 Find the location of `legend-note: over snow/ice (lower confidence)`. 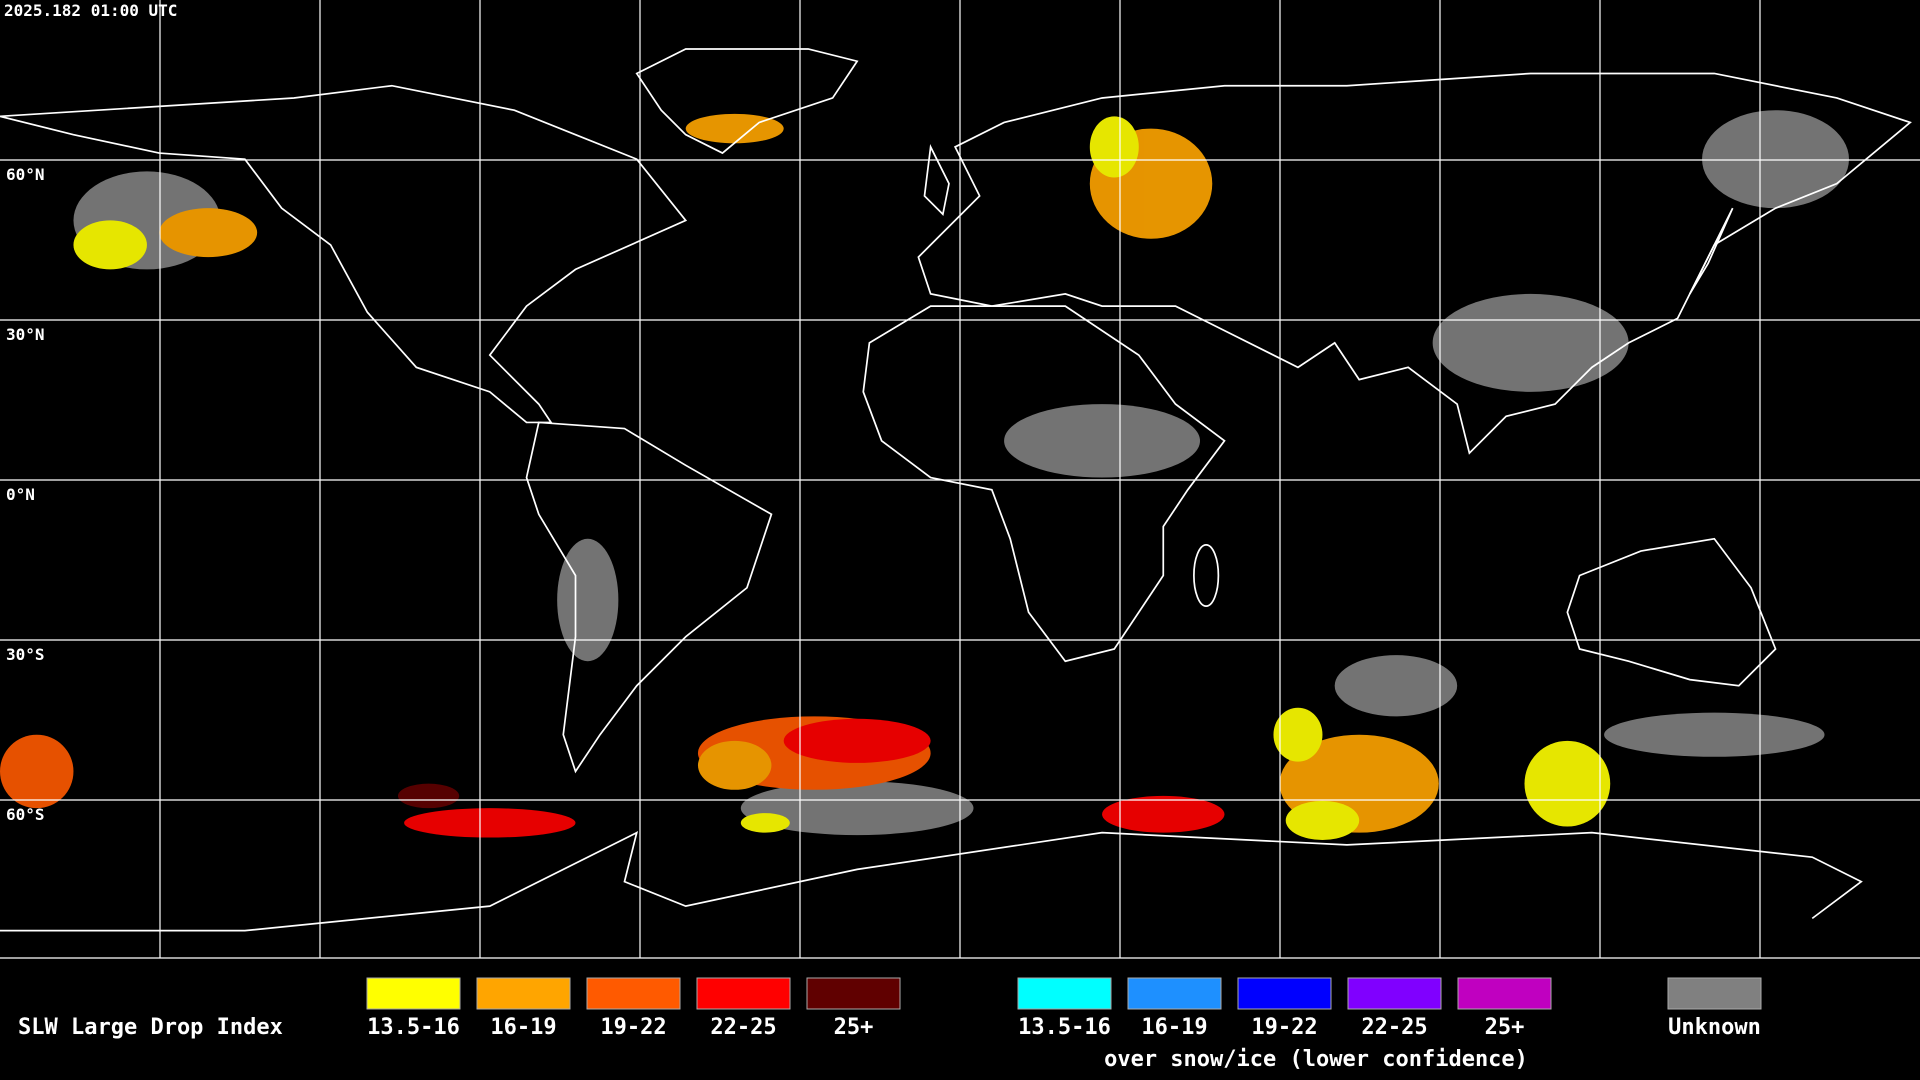

legend-note: over snow/ice (lower confidence) is located at coordinates (1316, 1059).